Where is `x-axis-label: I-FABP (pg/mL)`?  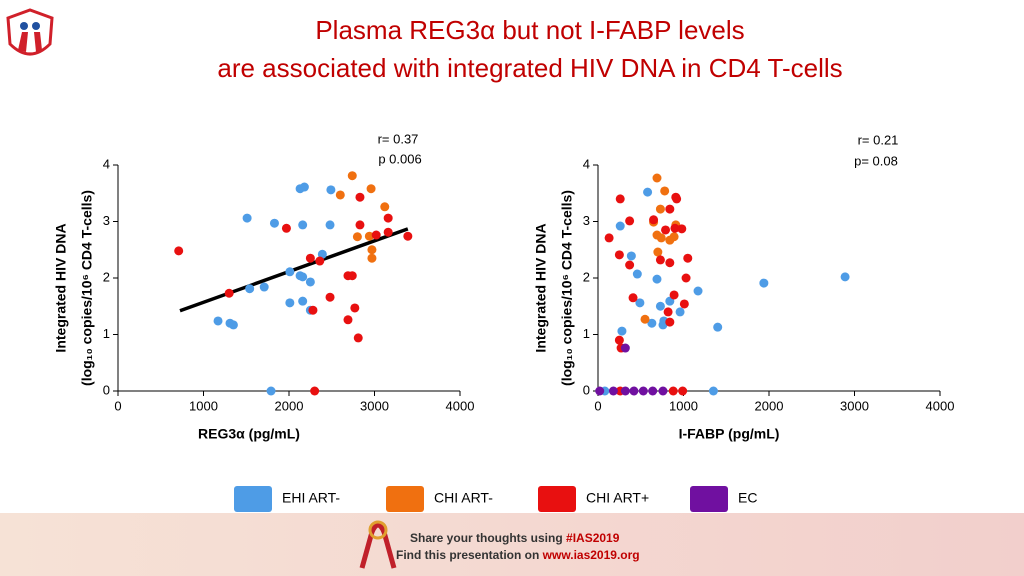 x-axis-label: I-FABP (pg/mL) is located at coordinates (729, 434).